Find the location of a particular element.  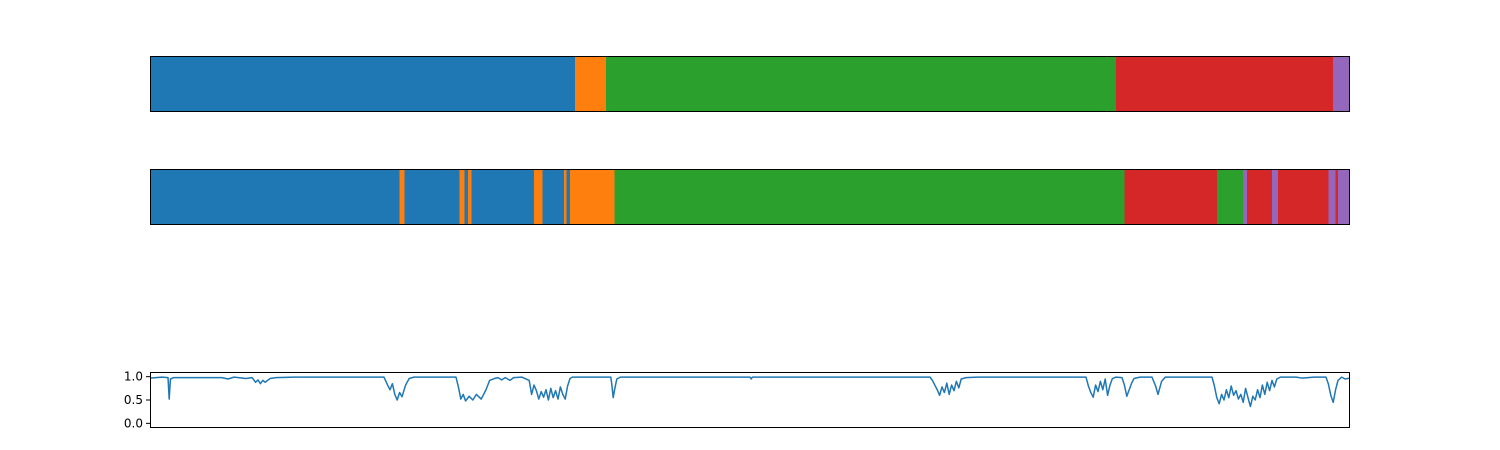

y-tick-label: 0.5 is located at coordinates (133, 400).